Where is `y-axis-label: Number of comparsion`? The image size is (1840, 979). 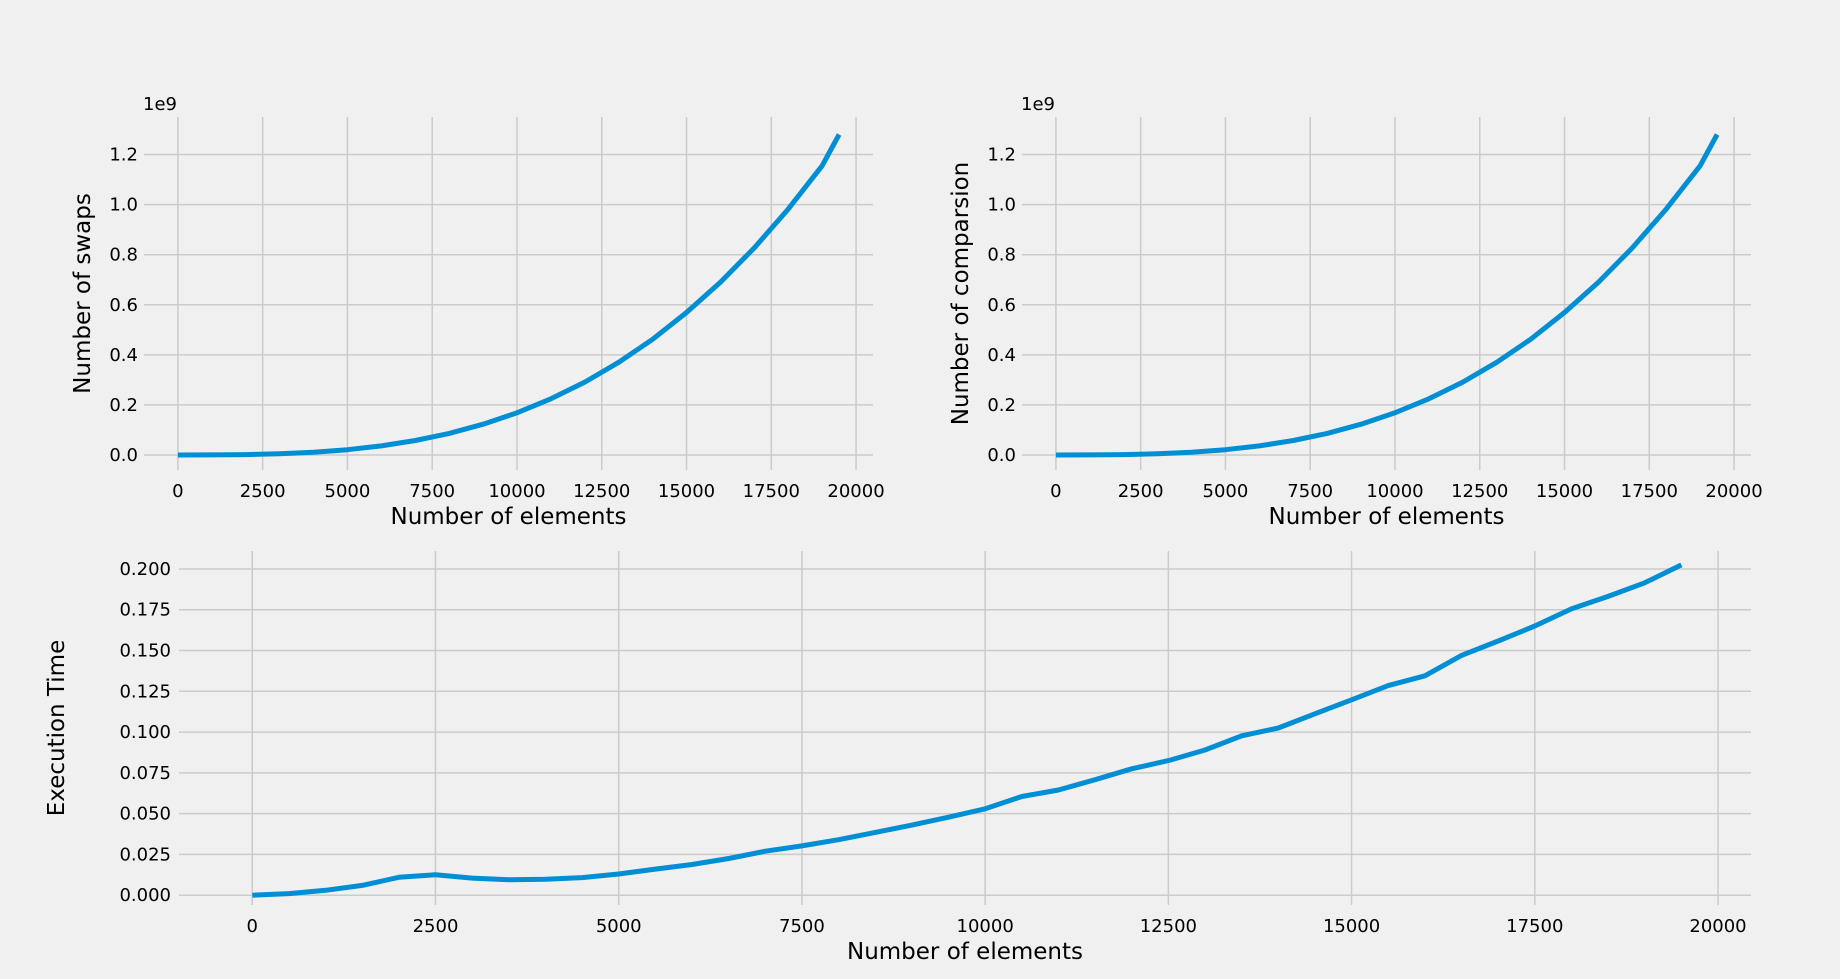 y-axis-label: Number of comparsion is located at coordinates (961, 293).